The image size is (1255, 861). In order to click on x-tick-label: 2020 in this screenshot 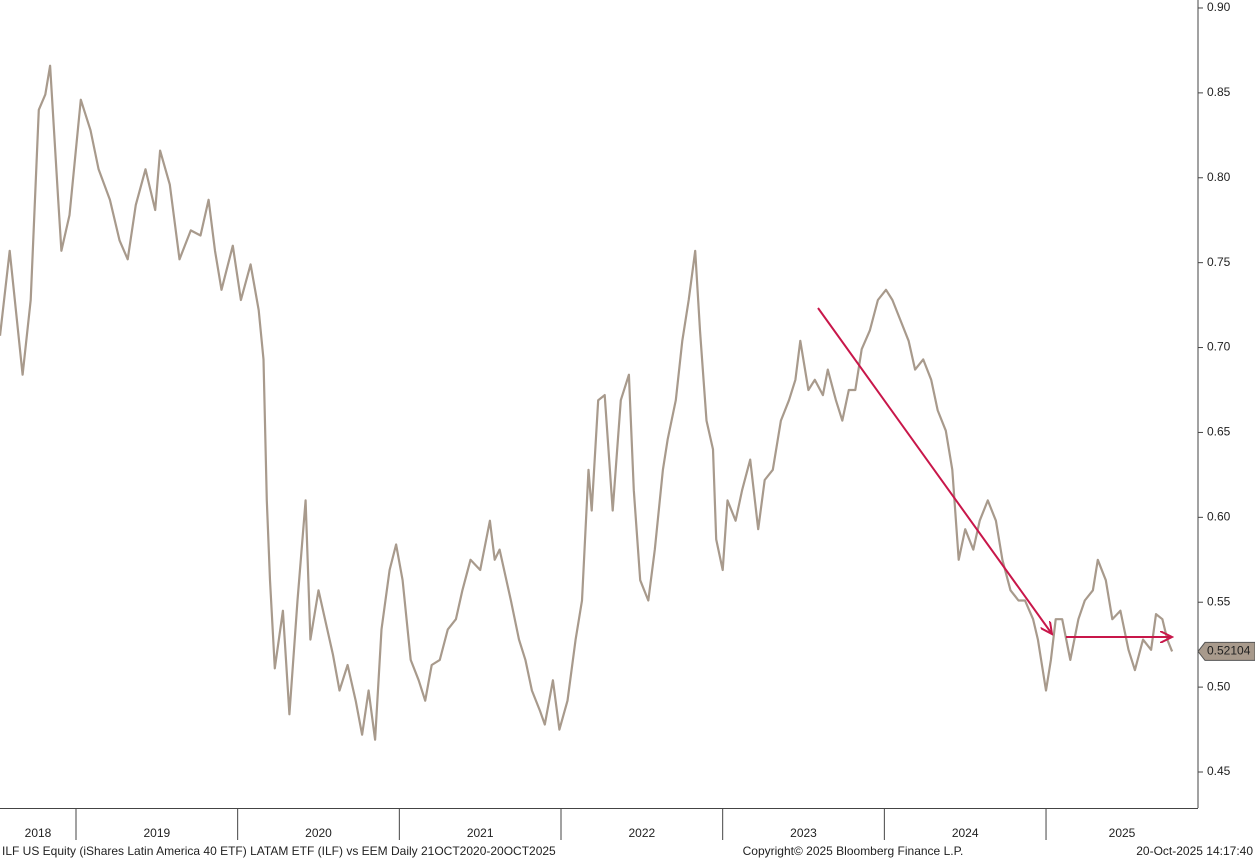, I will do `click(318, 833)`.